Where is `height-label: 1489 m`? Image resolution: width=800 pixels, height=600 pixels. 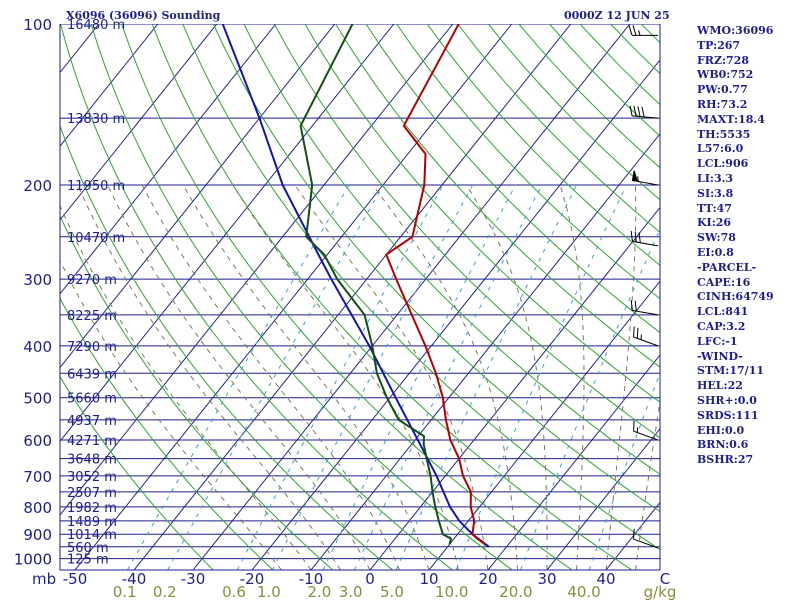 height-label: 1489 m is located at coordinates (92, 522).